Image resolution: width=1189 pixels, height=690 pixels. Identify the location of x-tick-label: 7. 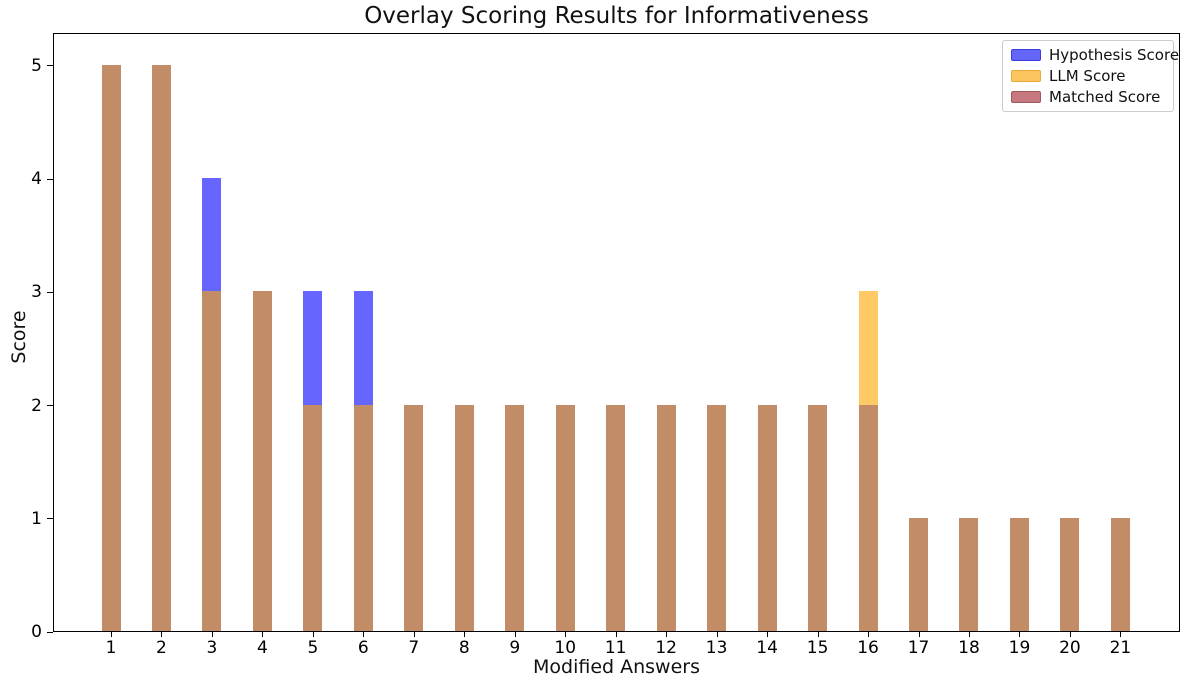
(414, 648).